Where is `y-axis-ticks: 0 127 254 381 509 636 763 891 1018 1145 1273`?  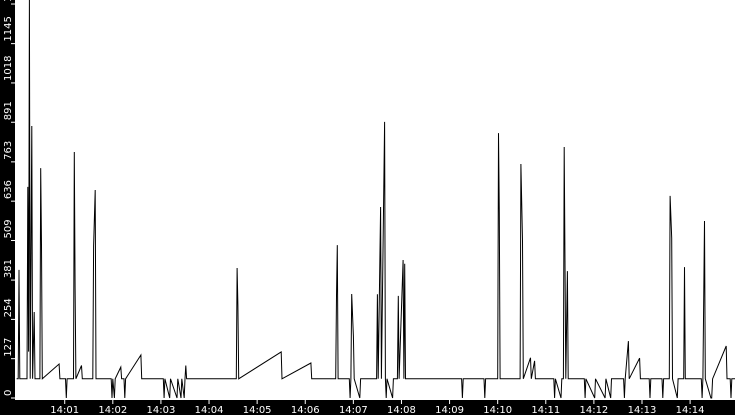 y-axis-ticks: 0 127 254 381 509 636 763 891 1018 1145 1273 is located at coordinates (9, 199).